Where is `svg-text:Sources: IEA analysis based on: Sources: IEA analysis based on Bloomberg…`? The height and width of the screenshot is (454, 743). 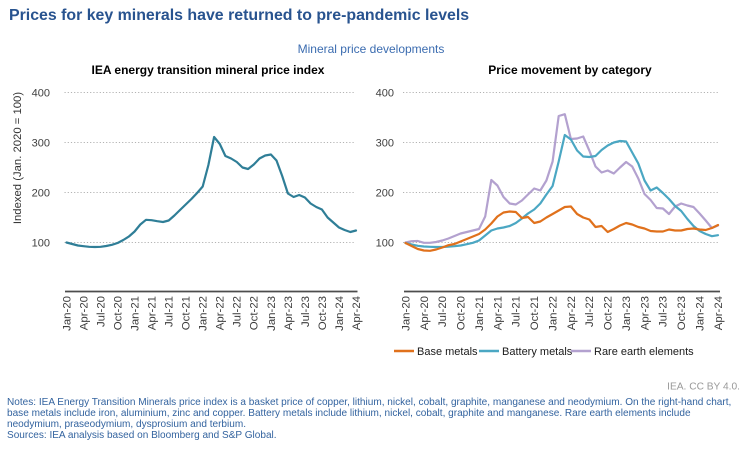
svg-text:Sources: IEA analysis based on: Sources: IEA analysis based on Bloomberg… is located at coordinates (142, 435).